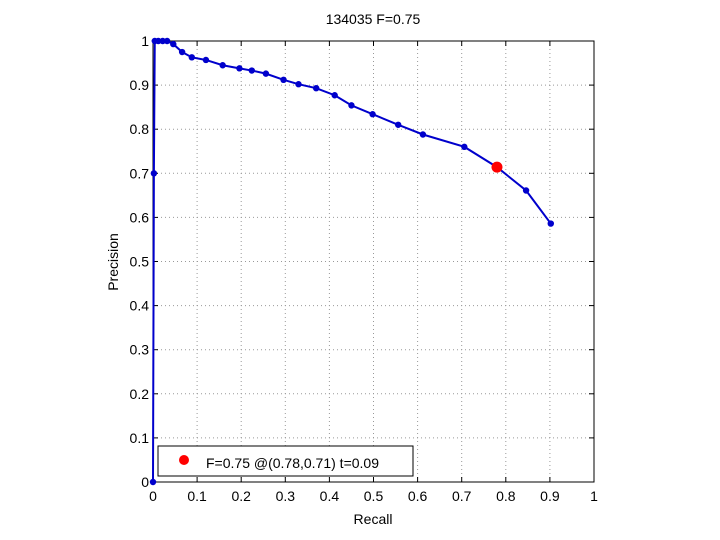 The width and height of the screenshot is (720, 540). I want to click on x-tick-label: 0.4, so click(330, 496).